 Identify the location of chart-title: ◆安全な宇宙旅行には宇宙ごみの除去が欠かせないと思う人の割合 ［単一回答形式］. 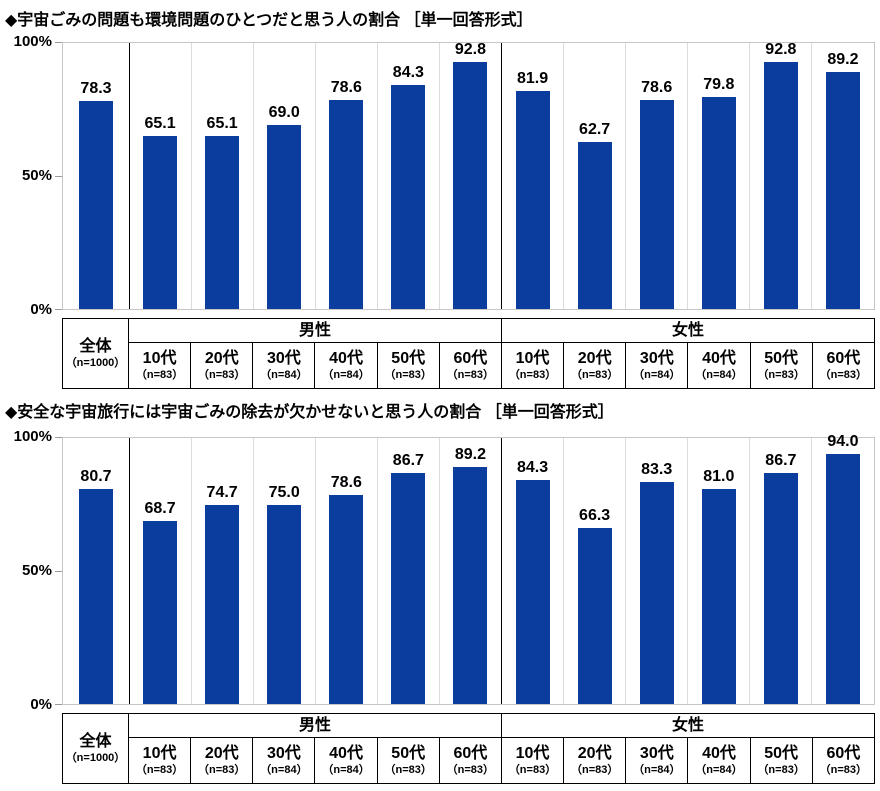
(309, 412).